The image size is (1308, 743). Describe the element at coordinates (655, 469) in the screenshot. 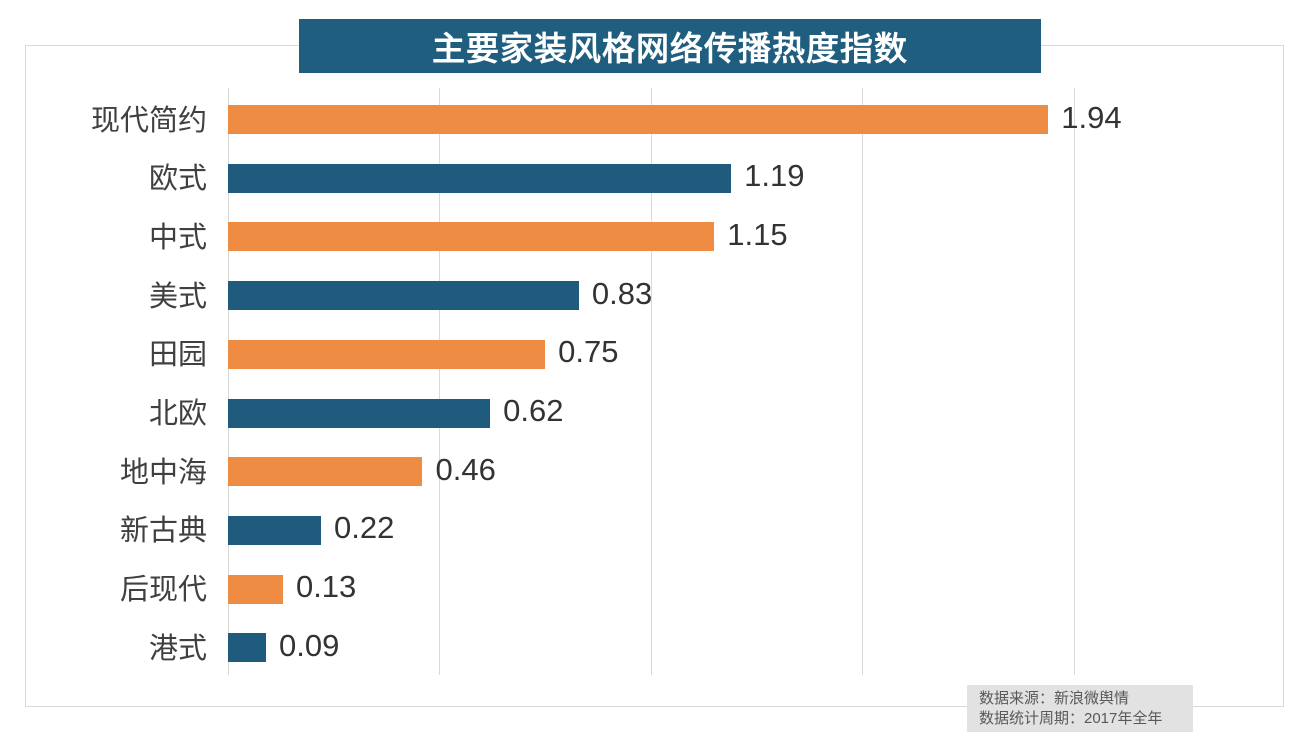

I see `chart-row: 地中海 0.46` at that location.